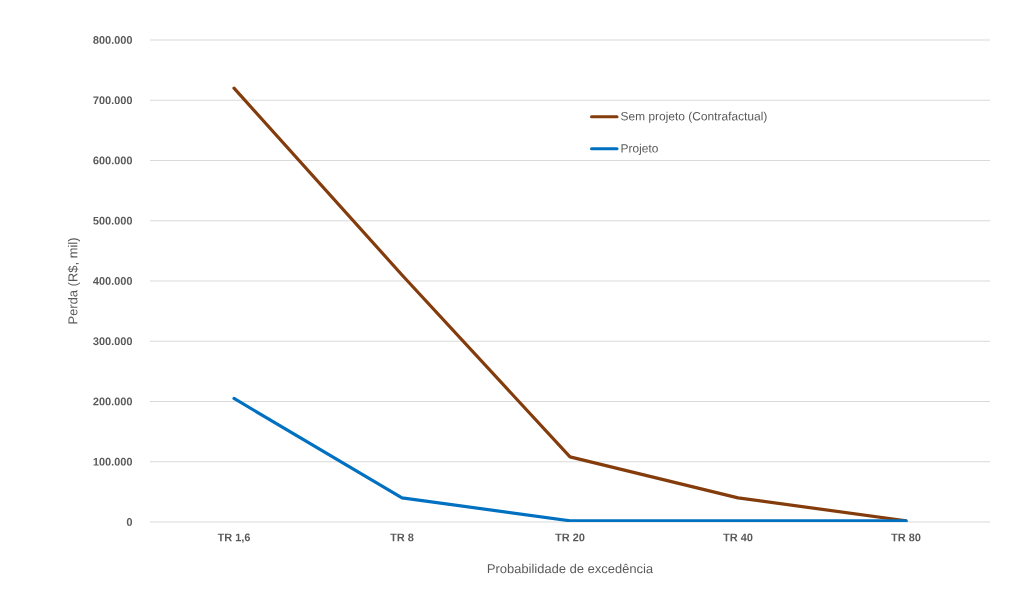  What do you see at coordinates (234, 538) in the screenshot?
I see `x-tick-label: TR 1,6` at bounding box center [234, 538].